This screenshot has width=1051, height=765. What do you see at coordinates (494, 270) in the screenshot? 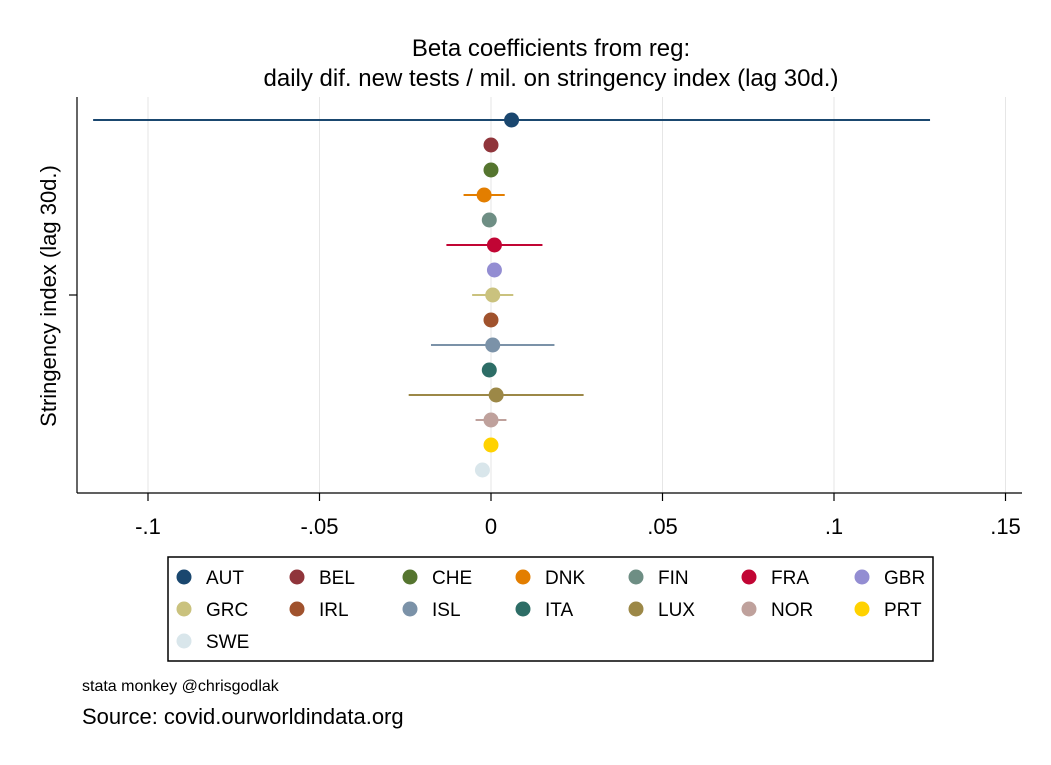
I see `data-point-gbr` at bounding box center [494, 270].